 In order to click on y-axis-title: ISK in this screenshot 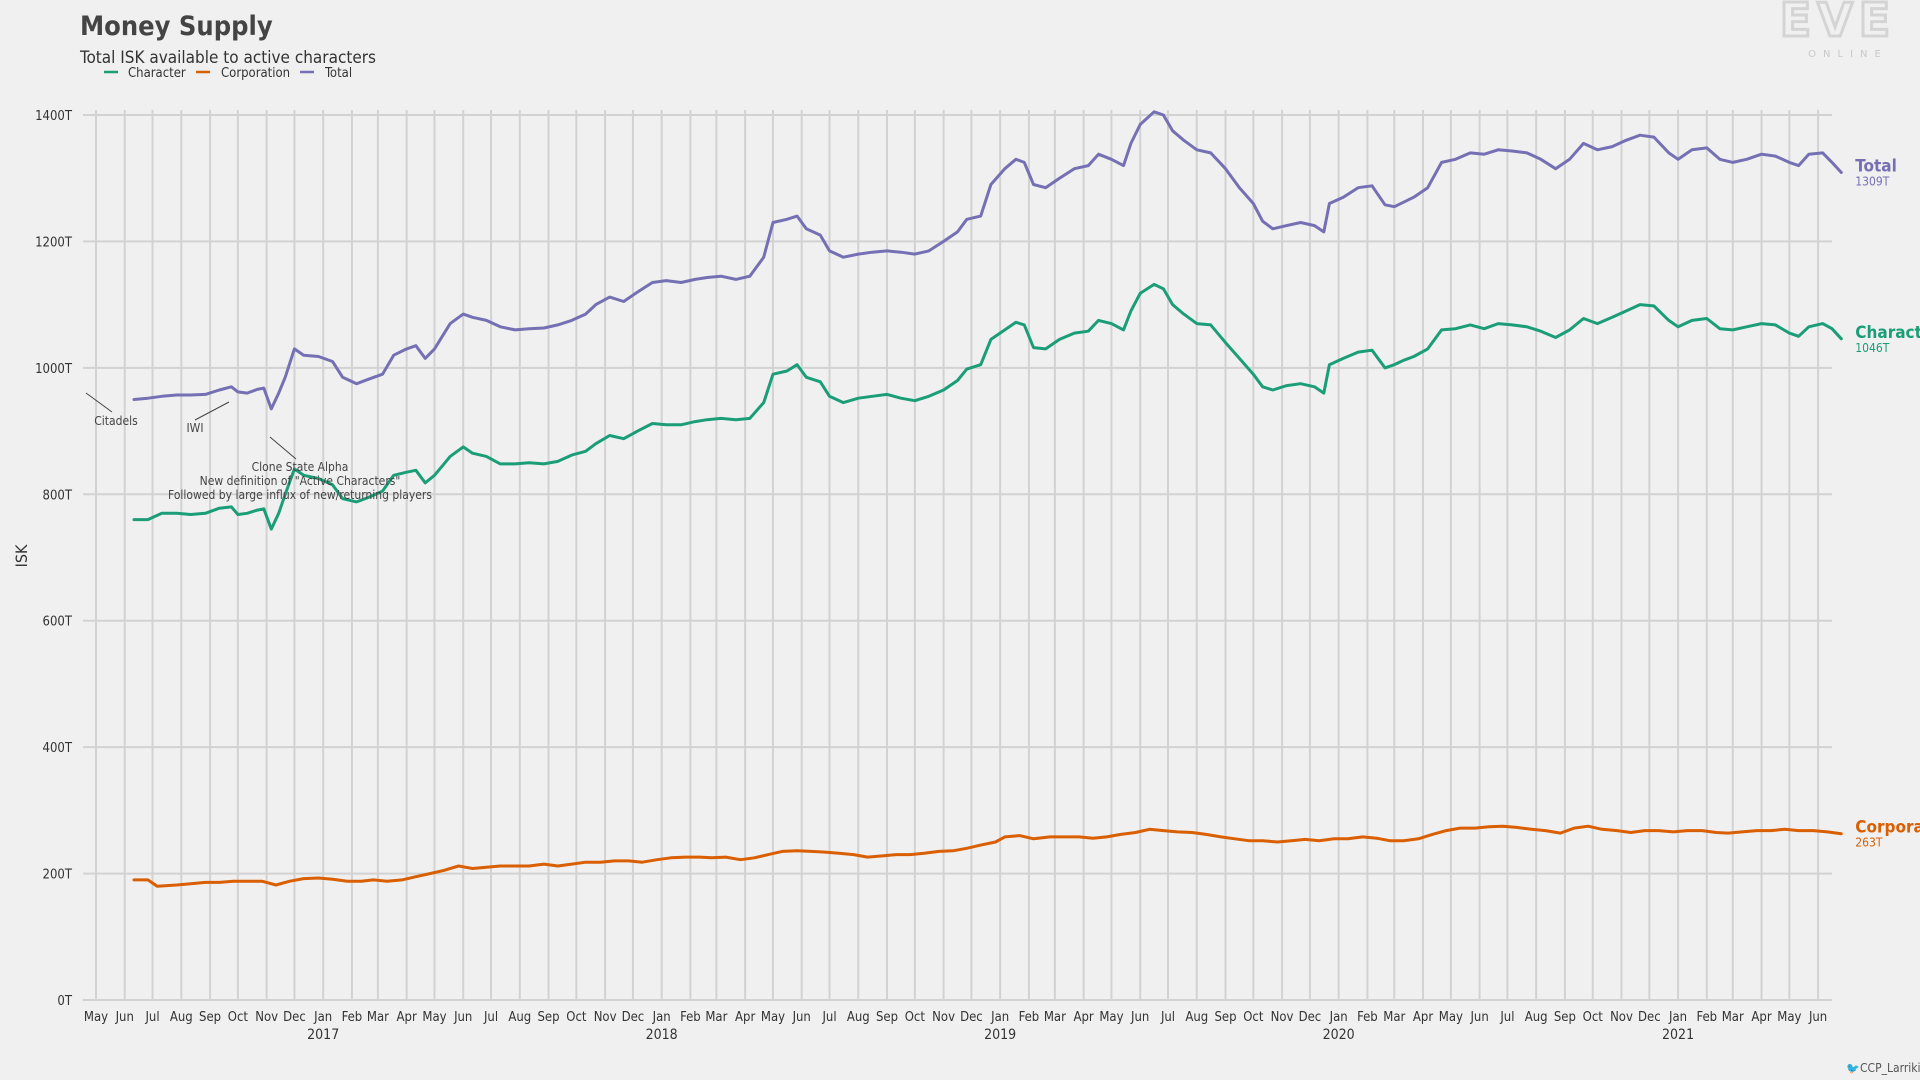, I will do `click(21, 555)`.